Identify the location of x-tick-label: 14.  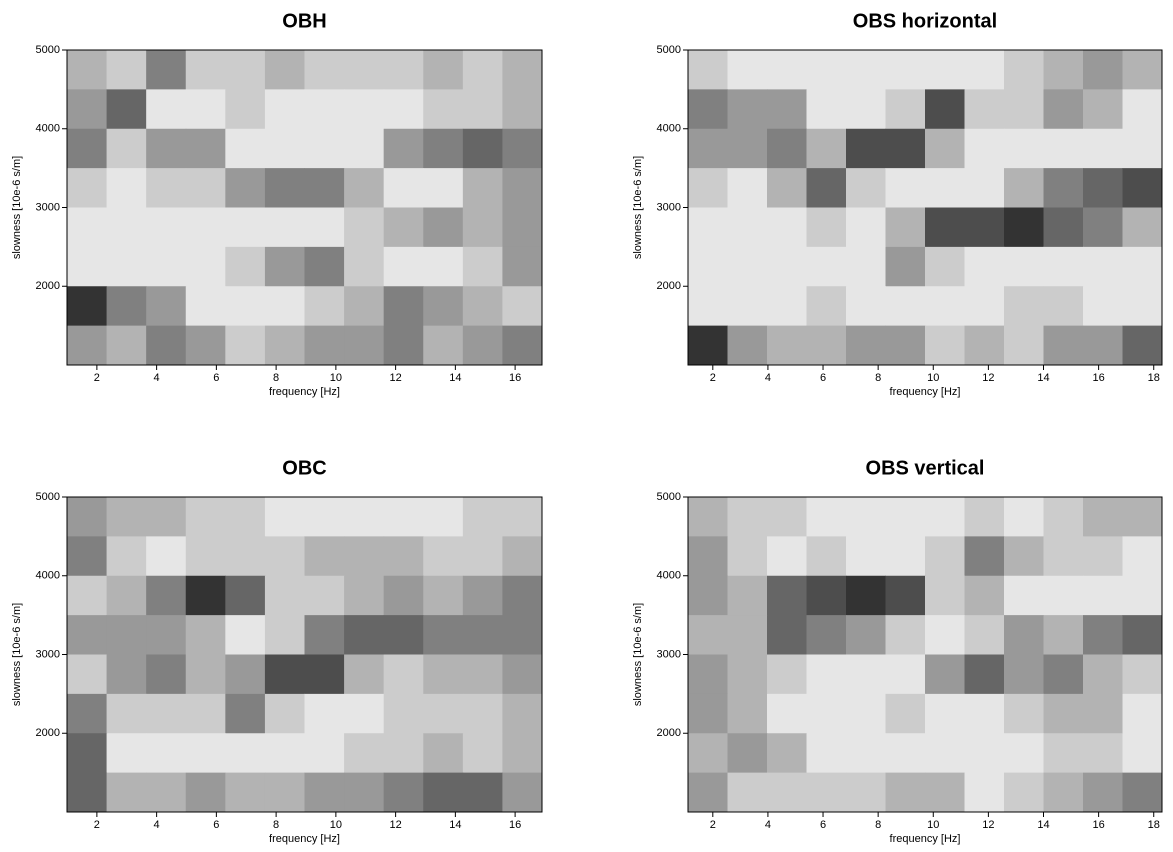
(1043, 378).